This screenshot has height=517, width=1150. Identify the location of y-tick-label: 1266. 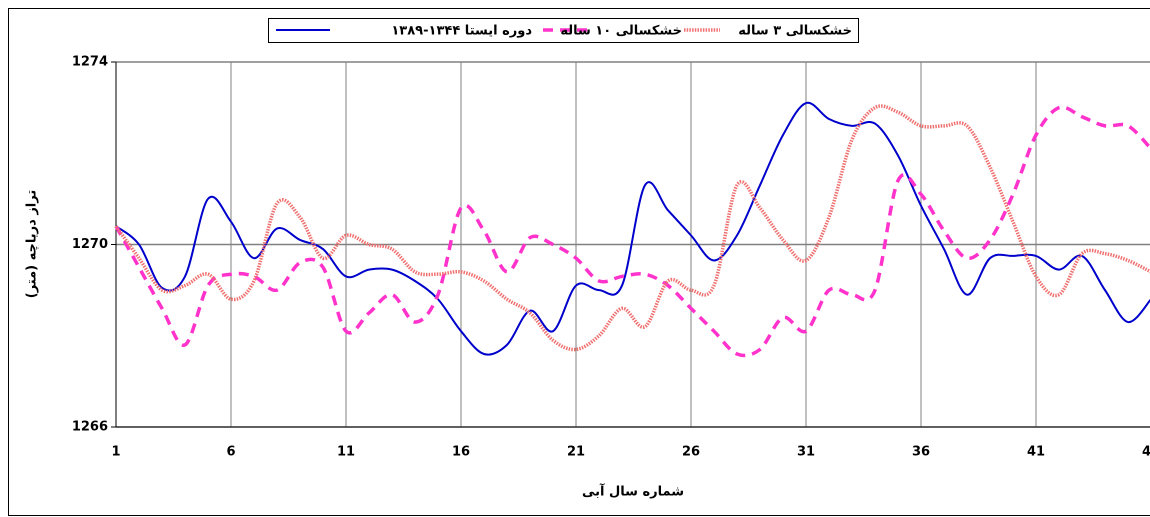
(90, 427).